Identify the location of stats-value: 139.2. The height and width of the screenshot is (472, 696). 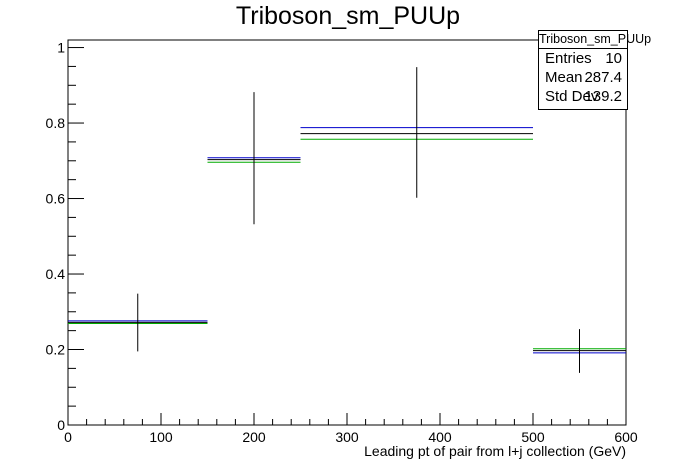
(603, 96).